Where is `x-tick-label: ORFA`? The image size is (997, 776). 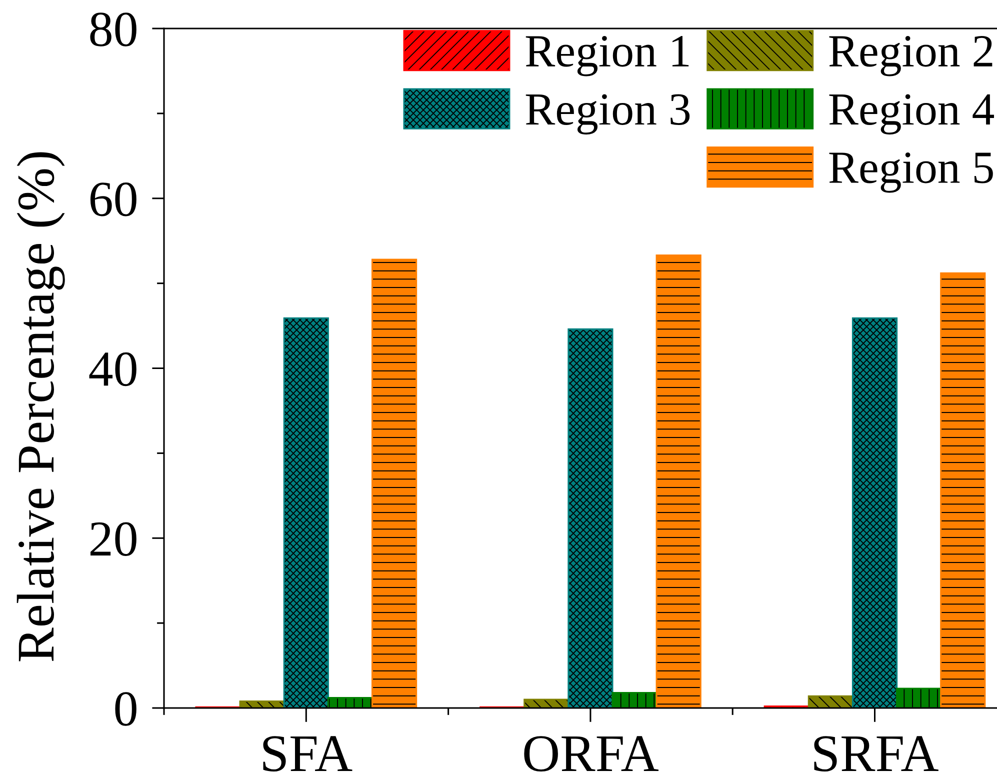 x-tick-label: ORFA is located at coordinates (591, 754).